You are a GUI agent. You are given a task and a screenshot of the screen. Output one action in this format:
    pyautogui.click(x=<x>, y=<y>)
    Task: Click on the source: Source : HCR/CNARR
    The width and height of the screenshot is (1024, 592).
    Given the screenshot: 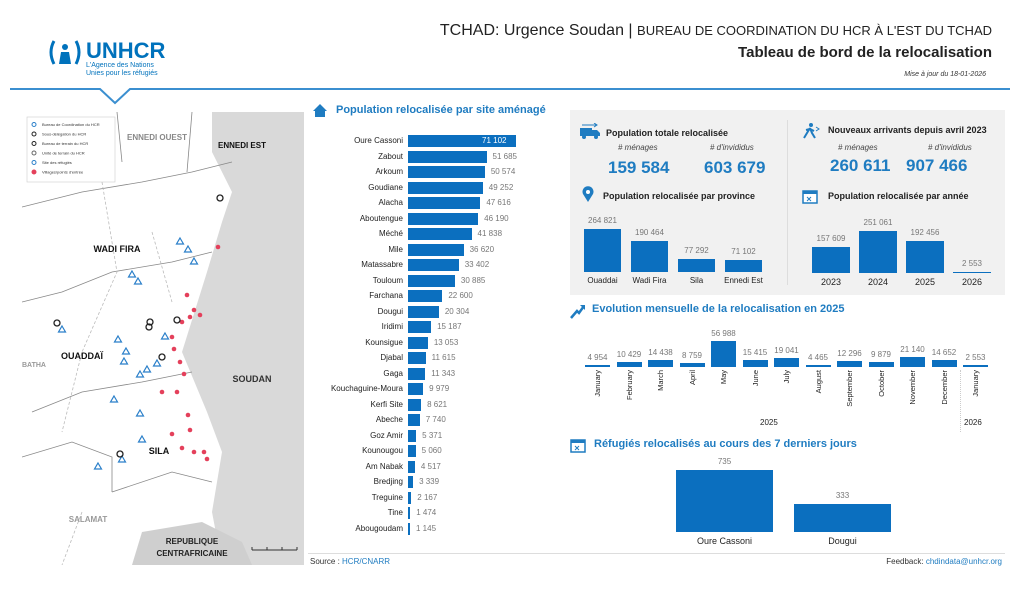 What is the action you would take?
    pyautogui.click(x=350, y=561)
    